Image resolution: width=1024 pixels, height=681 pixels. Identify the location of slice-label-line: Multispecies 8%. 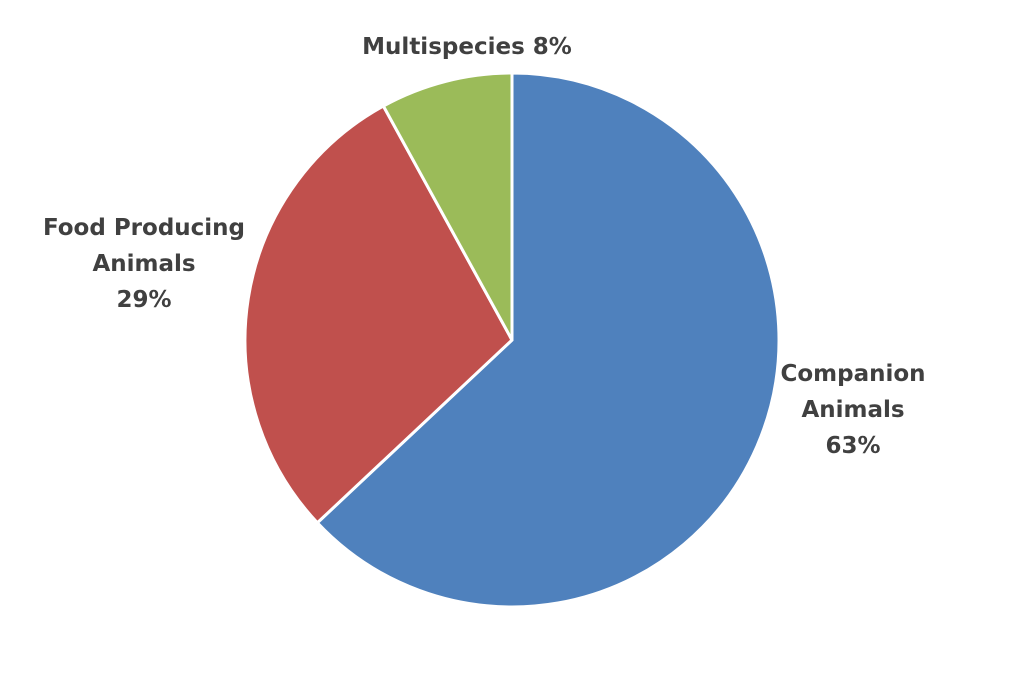
(467, 47).